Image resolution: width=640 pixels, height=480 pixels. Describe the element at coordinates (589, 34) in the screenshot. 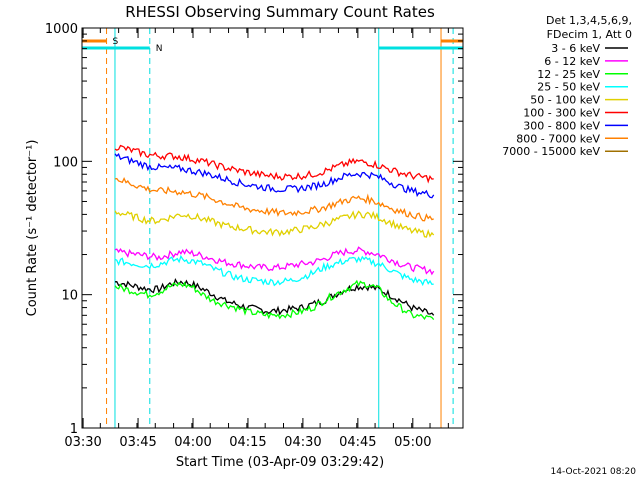

I see `legend-header-line-2: FDecim 1, Att 0` at that location.